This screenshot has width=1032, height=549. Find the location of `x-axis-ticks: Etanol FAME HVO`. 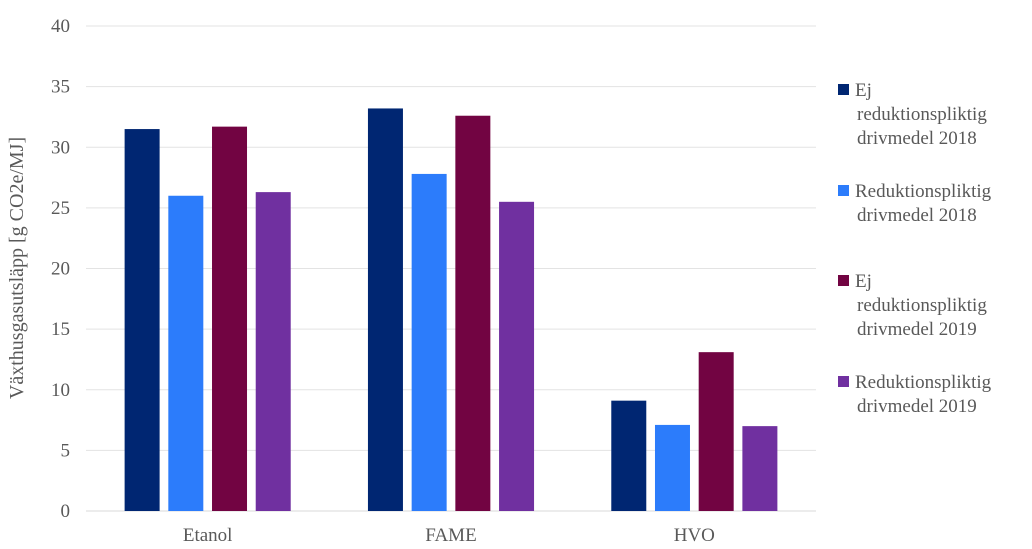

x-axis-ticks: Etanol FAME HVO is located at coordinates (449, 535).